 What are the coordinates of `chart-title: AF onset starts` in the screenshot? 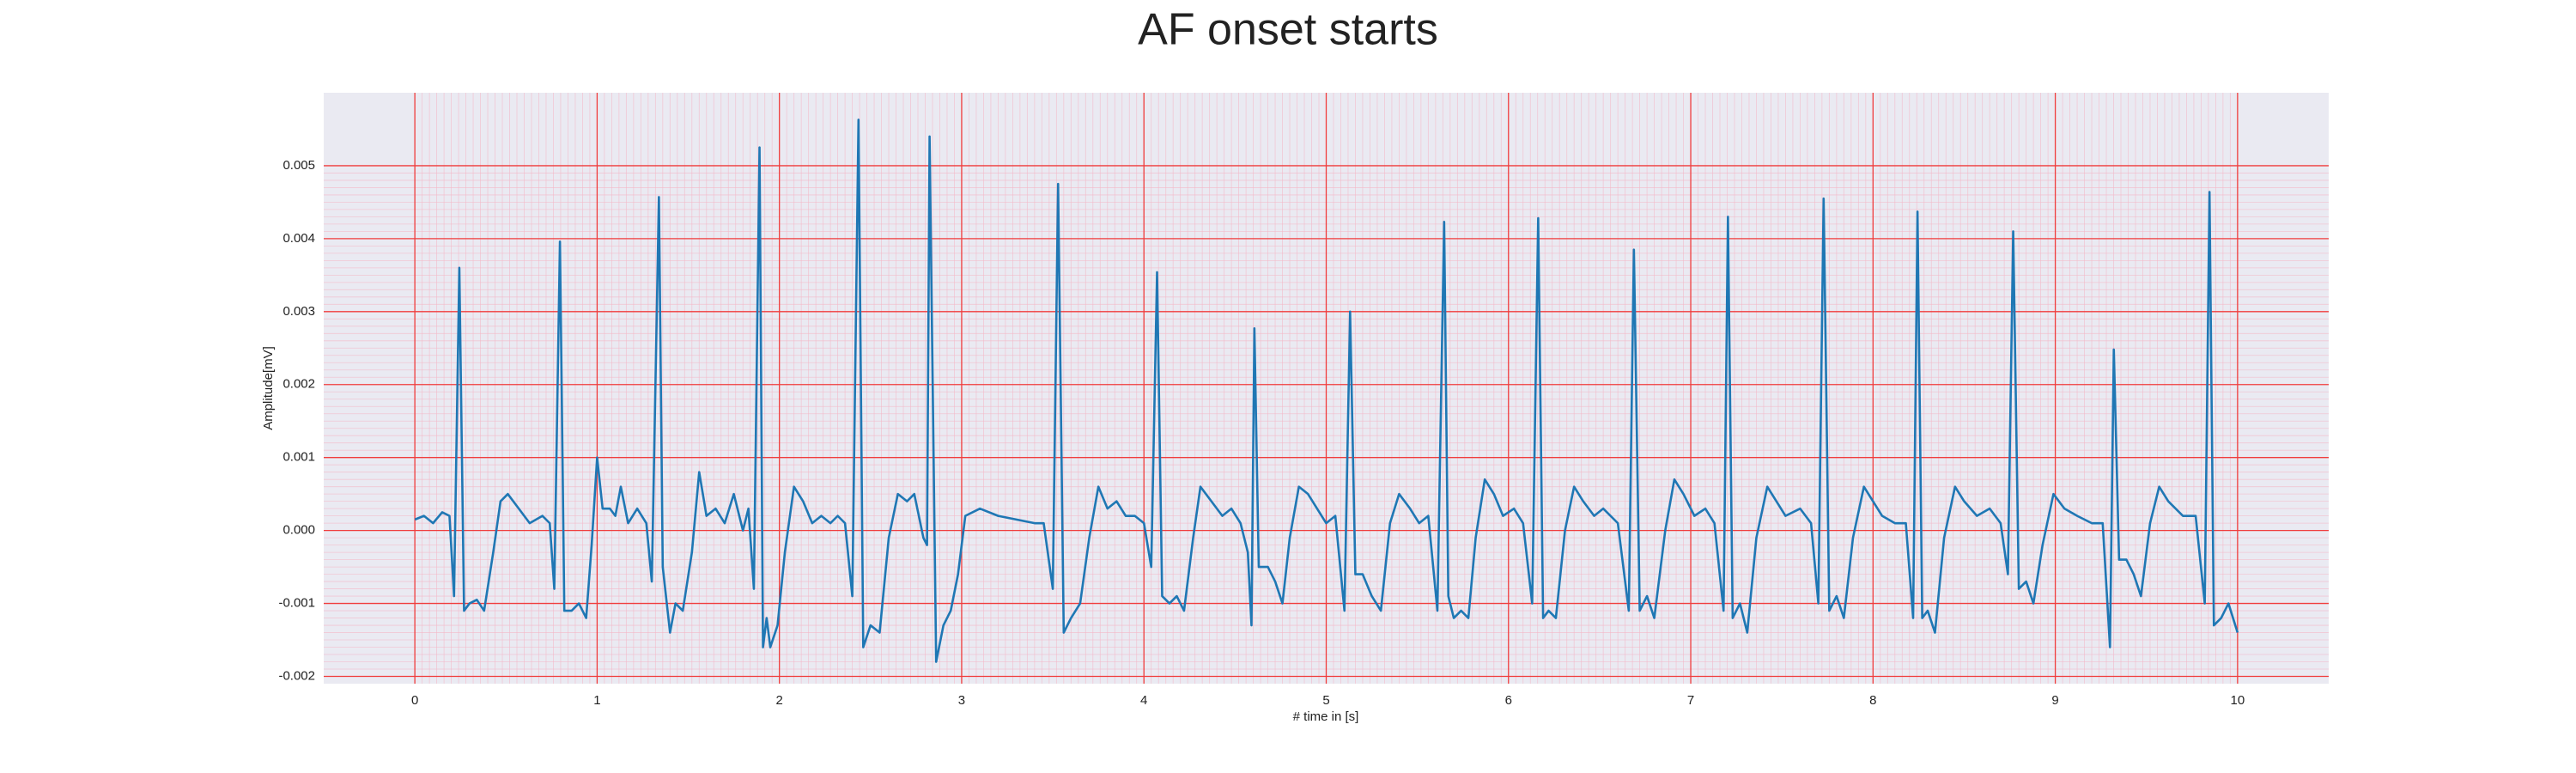 It's located at (1288, 30).